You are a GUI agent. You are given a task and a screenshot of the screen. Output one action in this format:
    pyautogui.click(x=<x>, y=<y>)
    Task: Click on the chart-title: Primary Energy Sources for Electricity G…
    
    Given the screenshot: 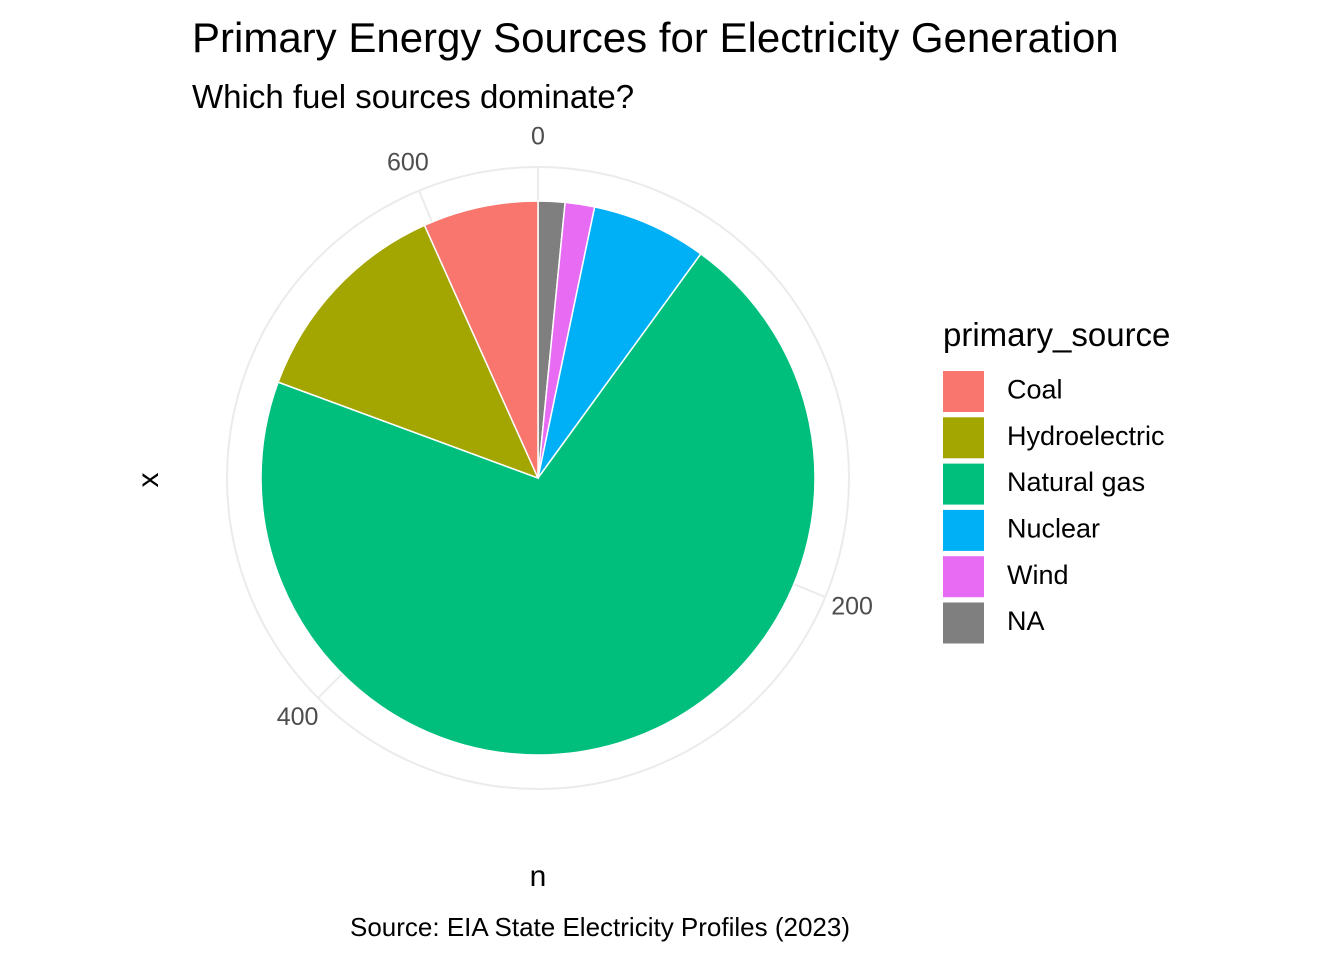 What is the action you would take?
    pyautogui.click(x=655, y=37)
    